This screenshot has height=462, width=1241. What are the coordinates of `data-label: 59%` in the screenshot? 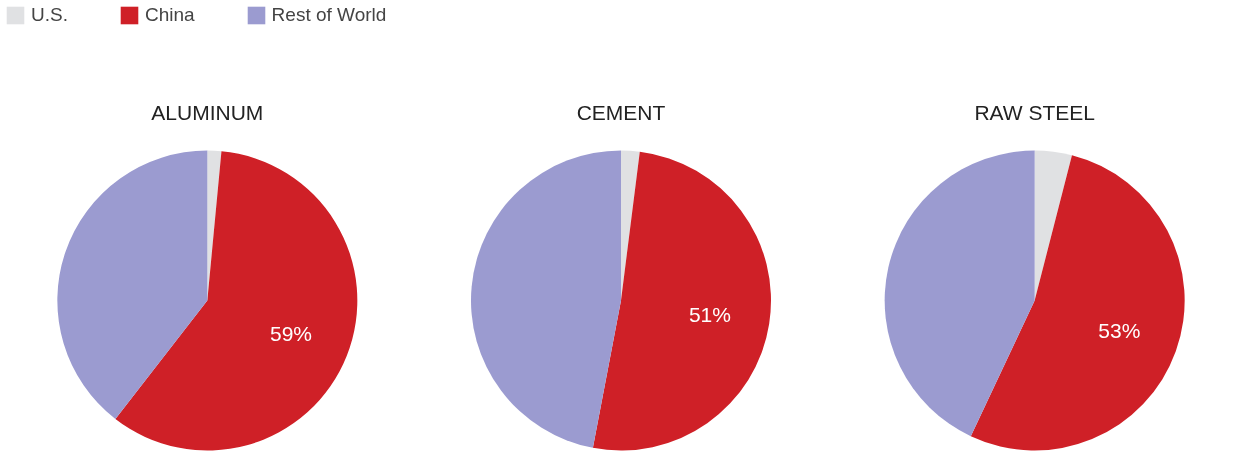 It's located at (291, 334).